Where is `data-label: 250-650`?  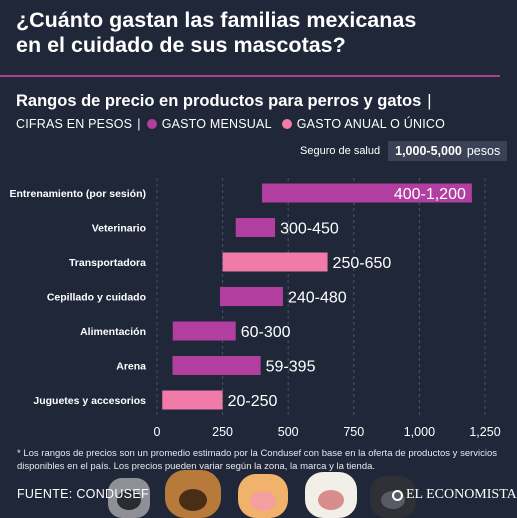 data-label: 250-650 is located at coordinates (362, 263).